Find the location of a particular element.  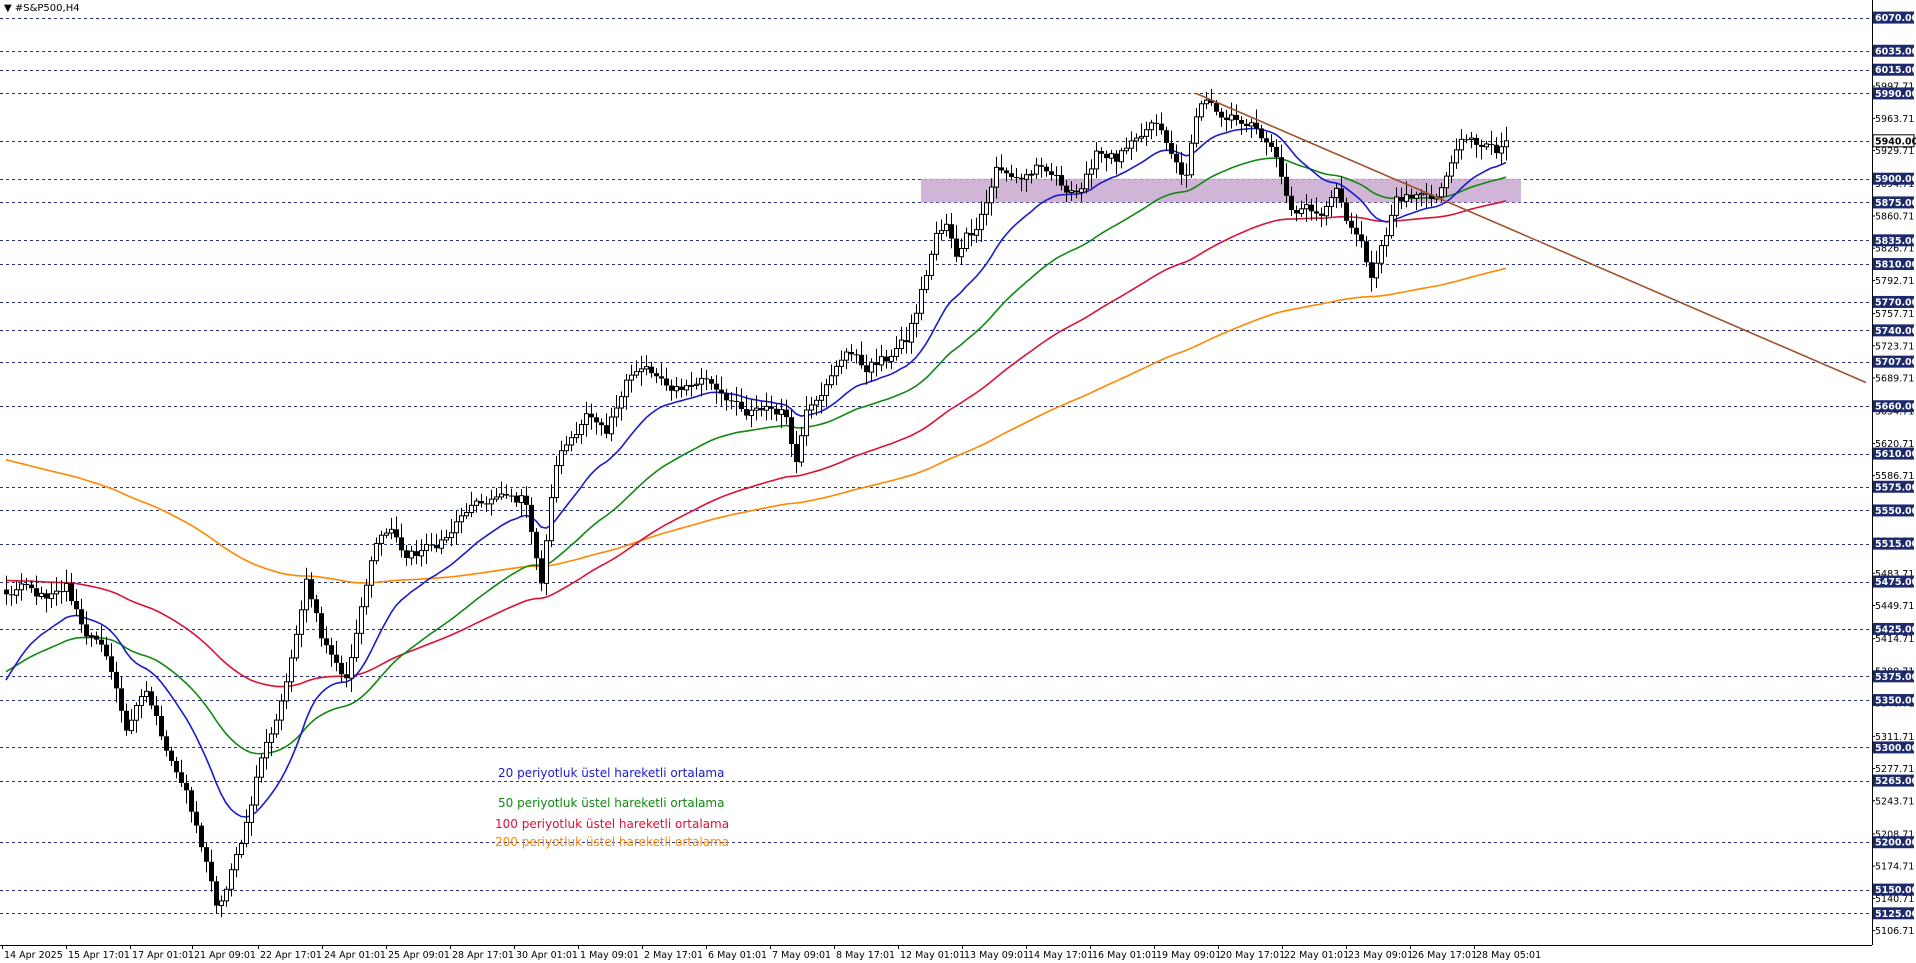

scale-tick-16: 5449.71 is located at coordinates (1894, 606).